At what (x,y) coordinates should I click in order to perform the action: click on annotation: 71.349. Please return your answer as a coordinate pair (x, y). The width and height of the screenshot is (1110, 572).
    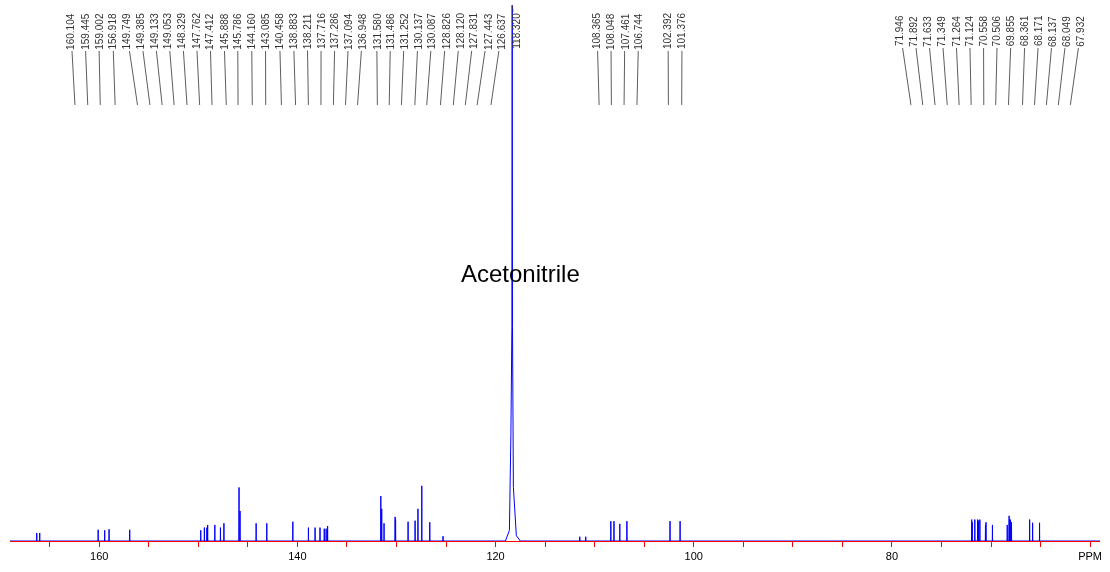
    Looking at the image, I should click on (941, 31).